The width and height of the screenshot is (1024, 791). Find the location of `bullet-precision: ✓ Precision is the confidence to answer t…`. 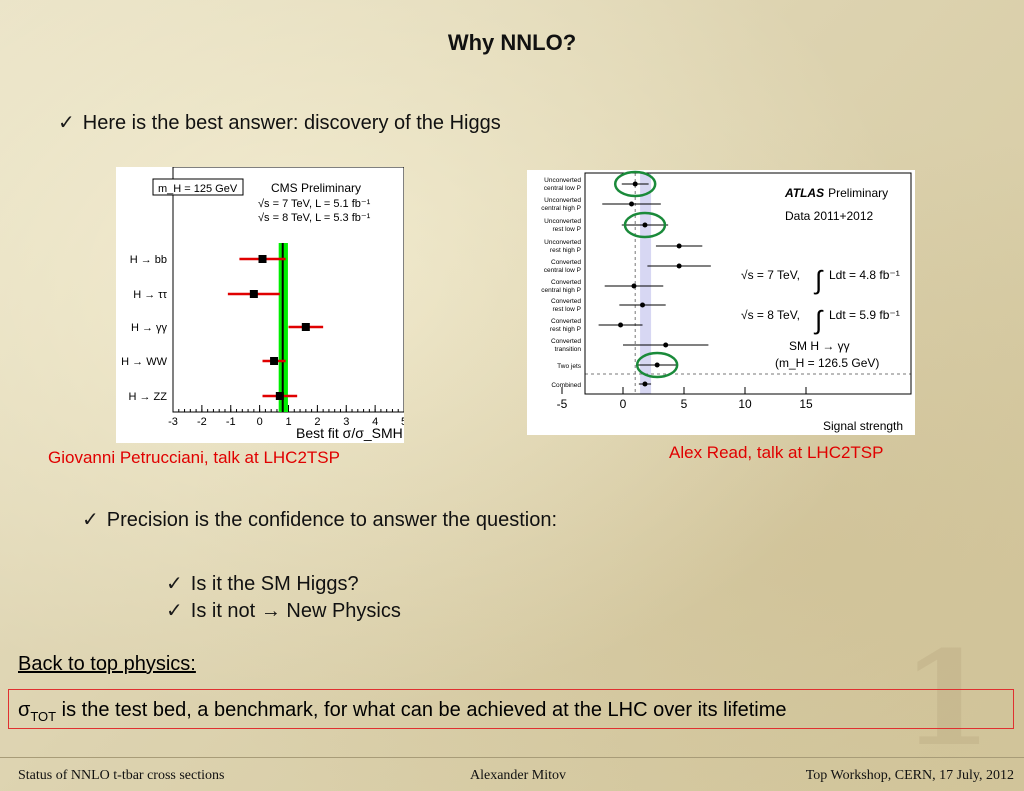

bullet-precision: ✓ Precision is the confidence to answer t… is located at coordinates (319, 519).